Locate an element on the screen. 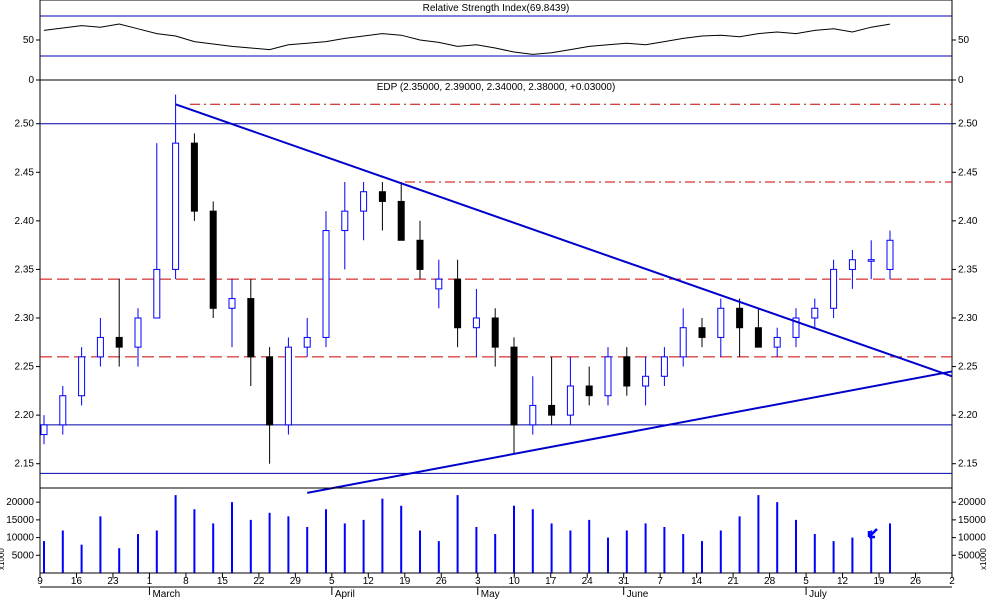 The width and height of the screenshot is (994, 599). price-tick-label-left: 2.20 is located at coordinates (25, 415).